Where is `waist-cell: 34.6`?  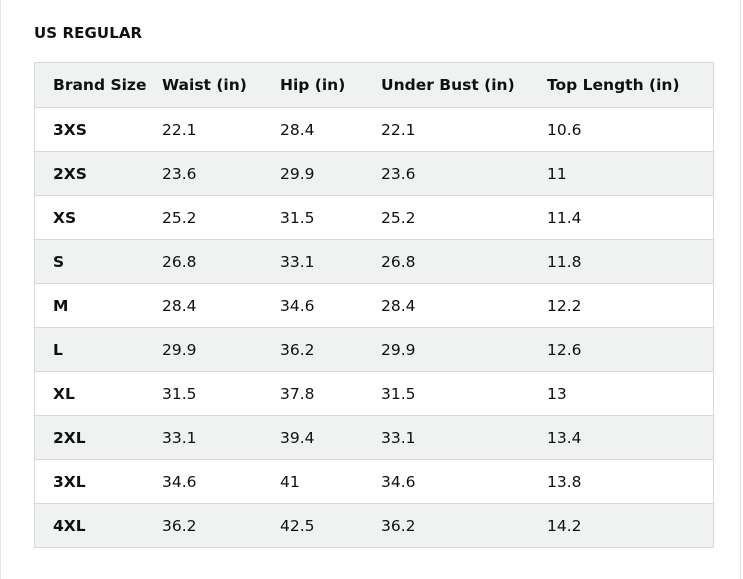 waist-cell: 34.6 is located at coordinates (221, 481).